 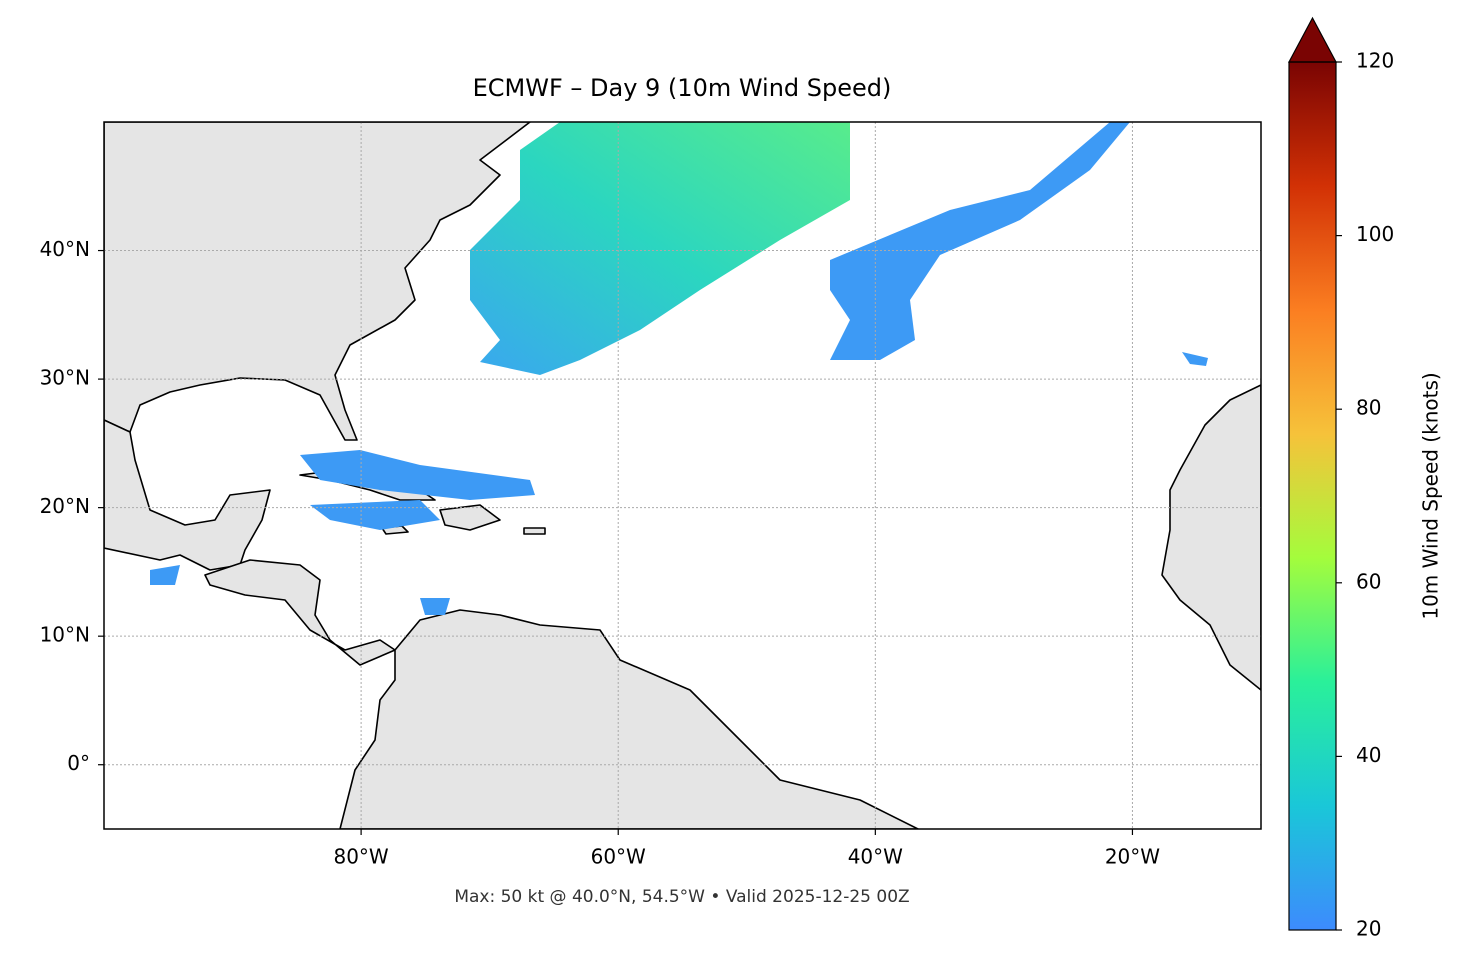 I want to click on x-tick-label: 40°W, so click(x=875, y=857).